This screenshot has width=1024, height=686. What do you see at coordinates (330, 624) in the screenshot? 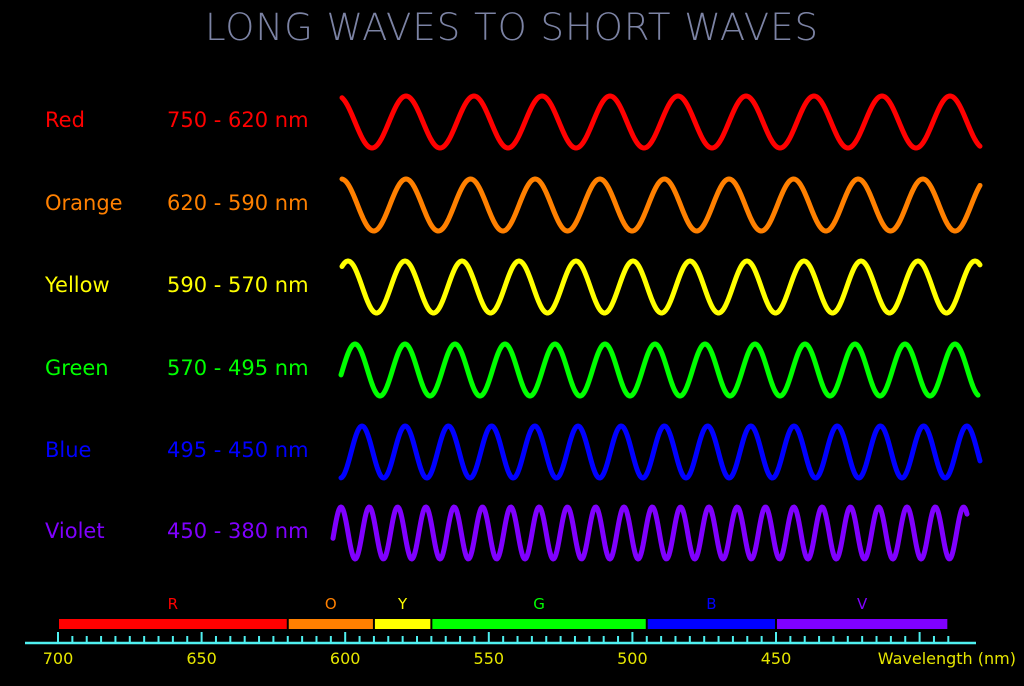
I see `band-orange` at bounding box center [330, 624].